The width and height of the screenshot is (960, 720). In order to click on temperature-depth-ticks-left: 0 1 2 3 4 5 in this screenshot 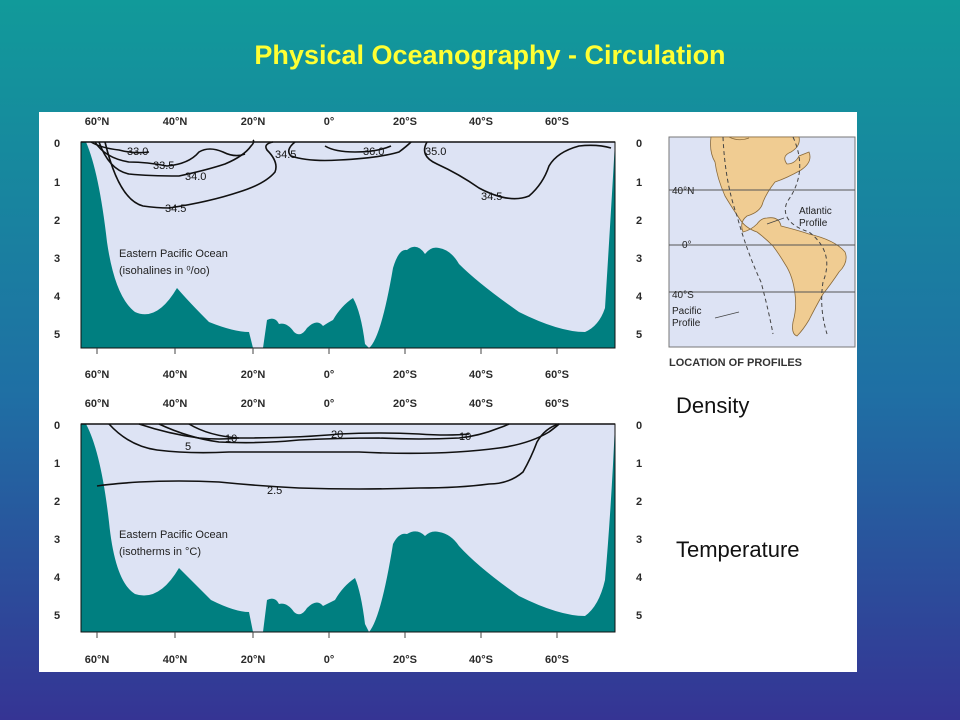, I will do `click(57, 521)`.